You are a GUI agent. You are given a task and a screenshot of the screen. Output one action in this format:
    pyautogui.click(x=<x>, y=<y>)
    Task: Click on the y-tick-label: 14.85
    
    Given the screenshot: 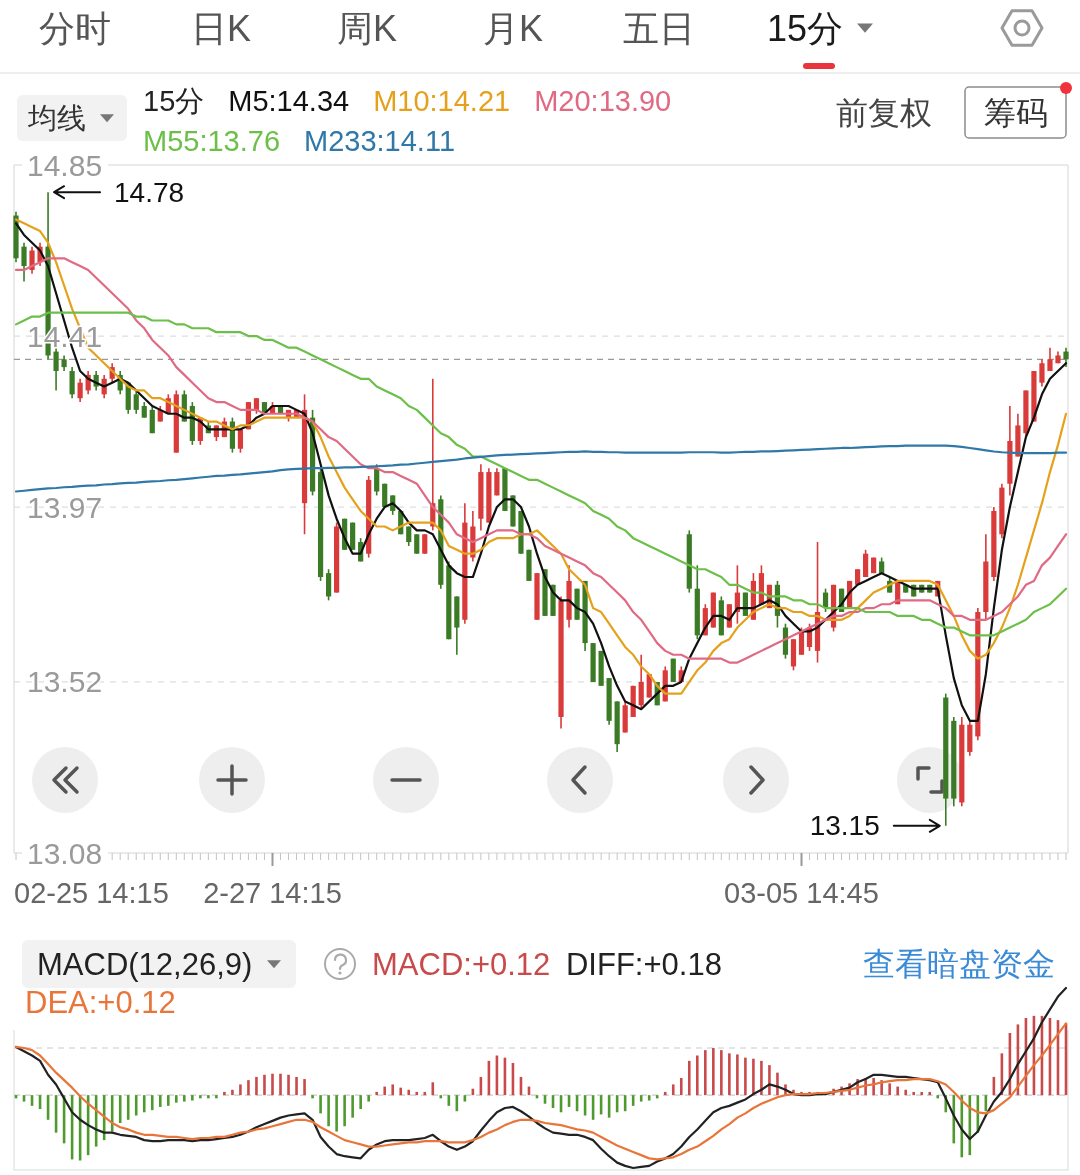 What is the action you would take?
    pyautogui.click(x=65, y=165)
    